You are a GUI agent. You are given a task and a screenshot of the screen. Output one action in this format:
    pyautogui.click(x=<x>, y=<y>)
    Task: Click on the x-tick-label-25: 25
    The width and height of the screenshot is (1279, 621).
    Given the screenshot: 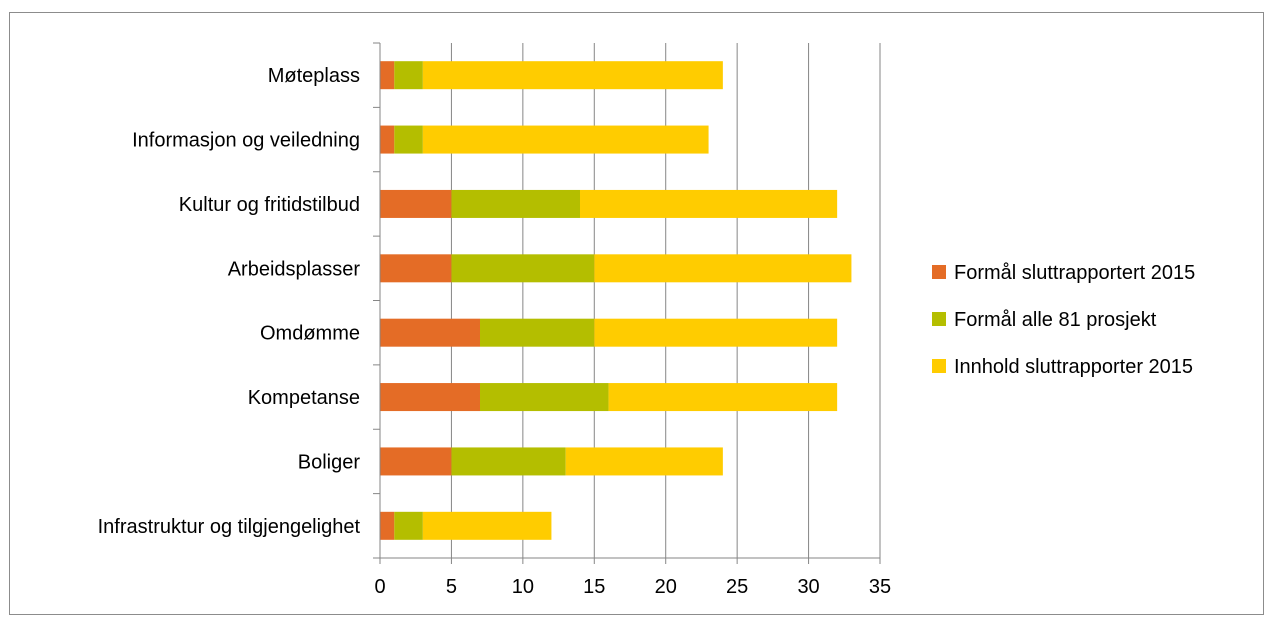 What is the action you would take?
    pyautogui.click(x=737, y=587)
    